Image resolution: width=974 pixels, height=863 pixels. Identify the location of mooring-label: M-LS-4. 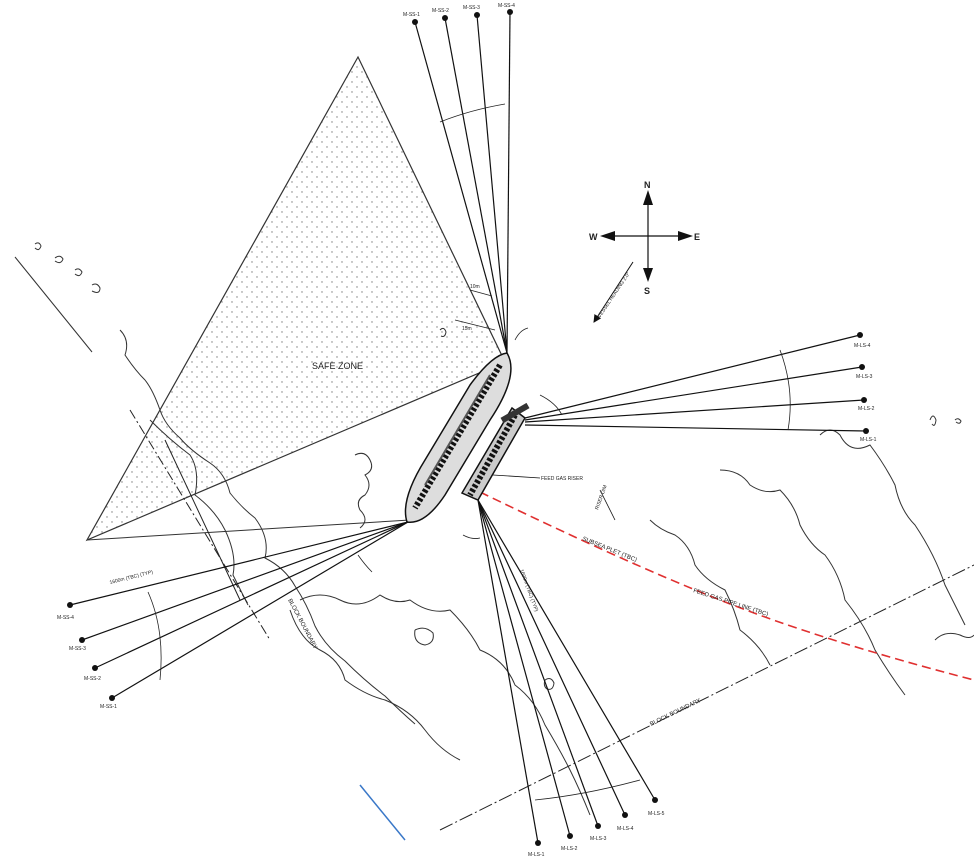
(862, 346).